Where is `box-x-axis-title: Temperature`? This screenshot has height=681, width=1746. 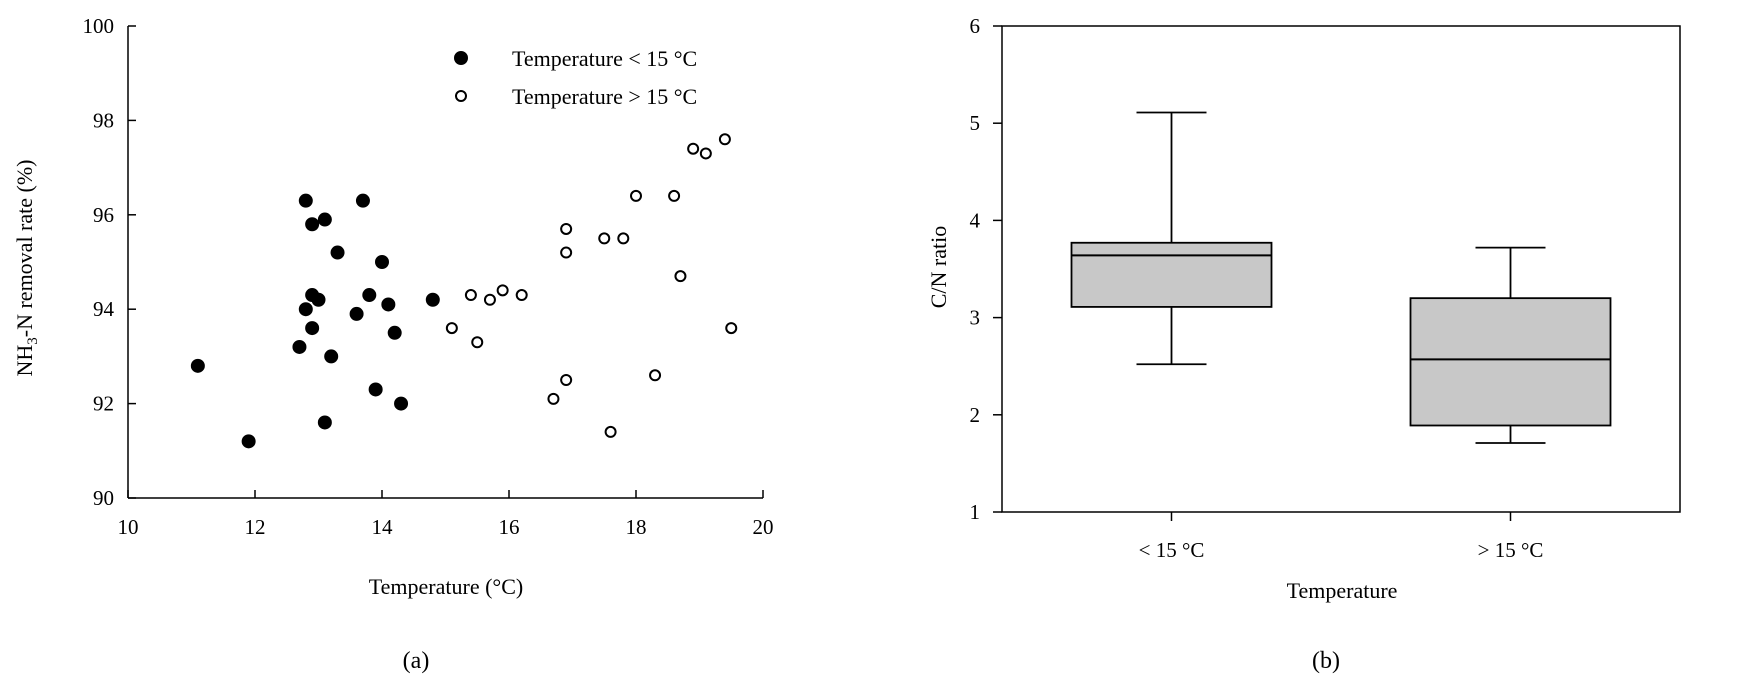 box-x-axis-title: Temperature is located at coordinates (1342, 590).